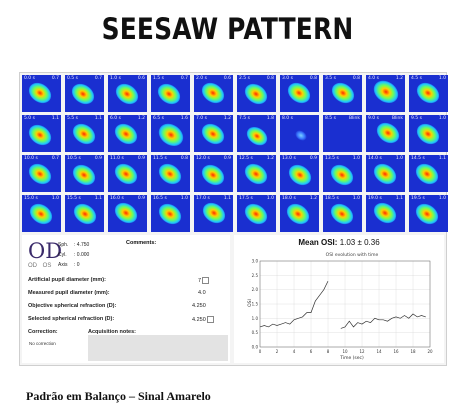  Describe the element at coordinates (45, 251) in the screenshot. I see `eye-label: OD` at that location.